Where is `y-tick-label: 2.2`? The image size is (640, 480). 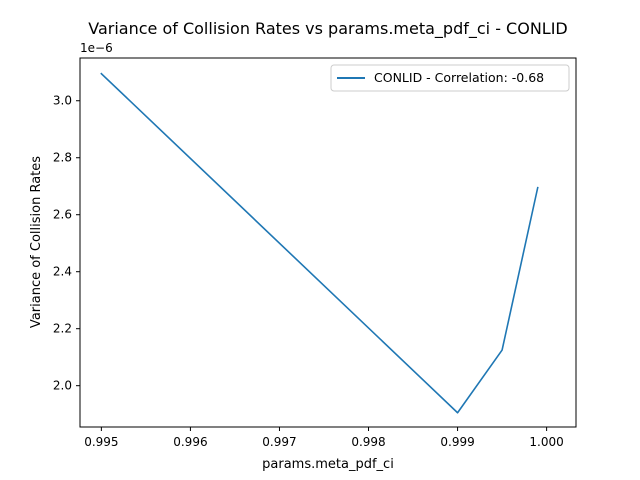 y-tick-label: 2.2 is located at coordinates (62, 329).